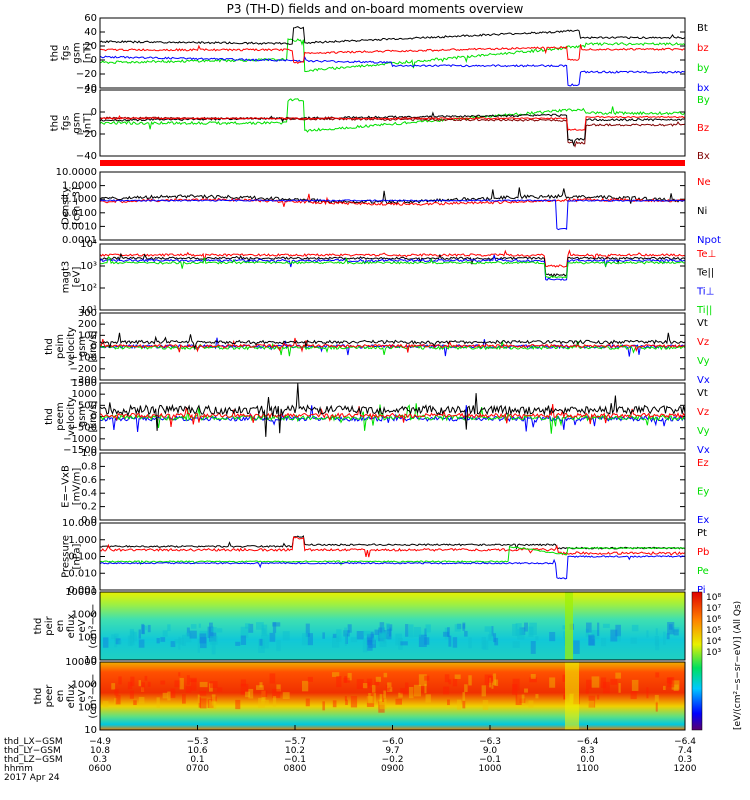 The width and height of the screenshot is (750, 800). I want to click on peem-vy-series, so click(392, 418).